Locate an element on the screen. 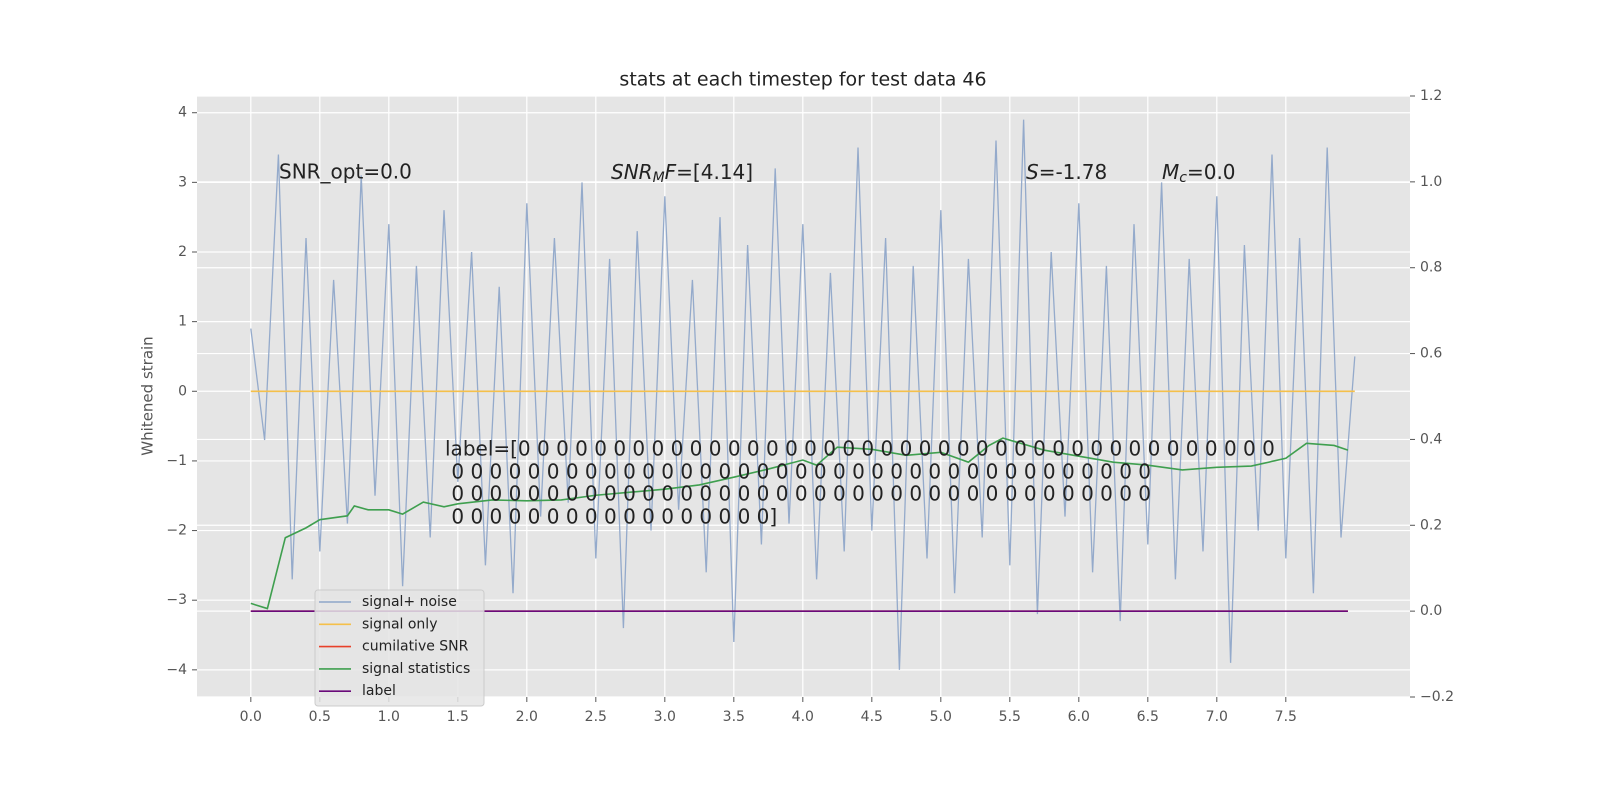 Image resolution: width=1600 pixels, height=800 pixels. x-tick-label: 6.0 is located at coordinates (1079, 717).